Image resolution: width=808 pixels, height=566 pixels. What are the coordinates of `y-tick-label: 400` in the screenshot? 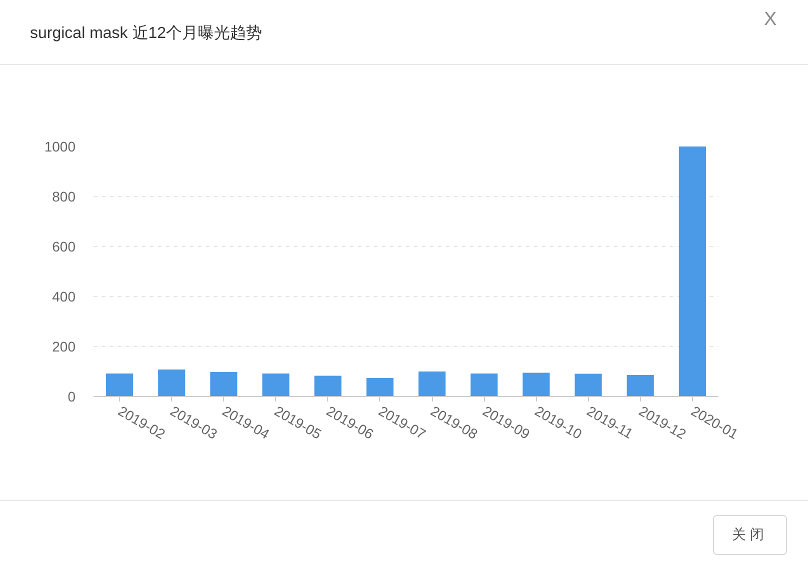 It's located at (64, 296).